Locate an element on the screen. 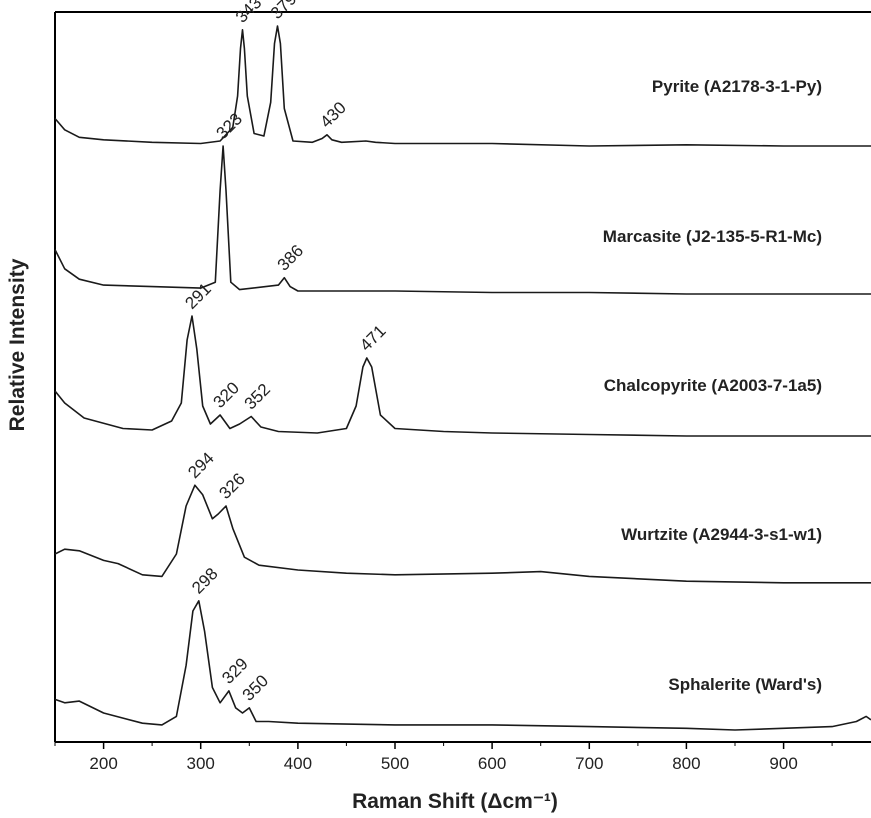  x-tick-label-900: 900 is located at coordinates (783, 763).